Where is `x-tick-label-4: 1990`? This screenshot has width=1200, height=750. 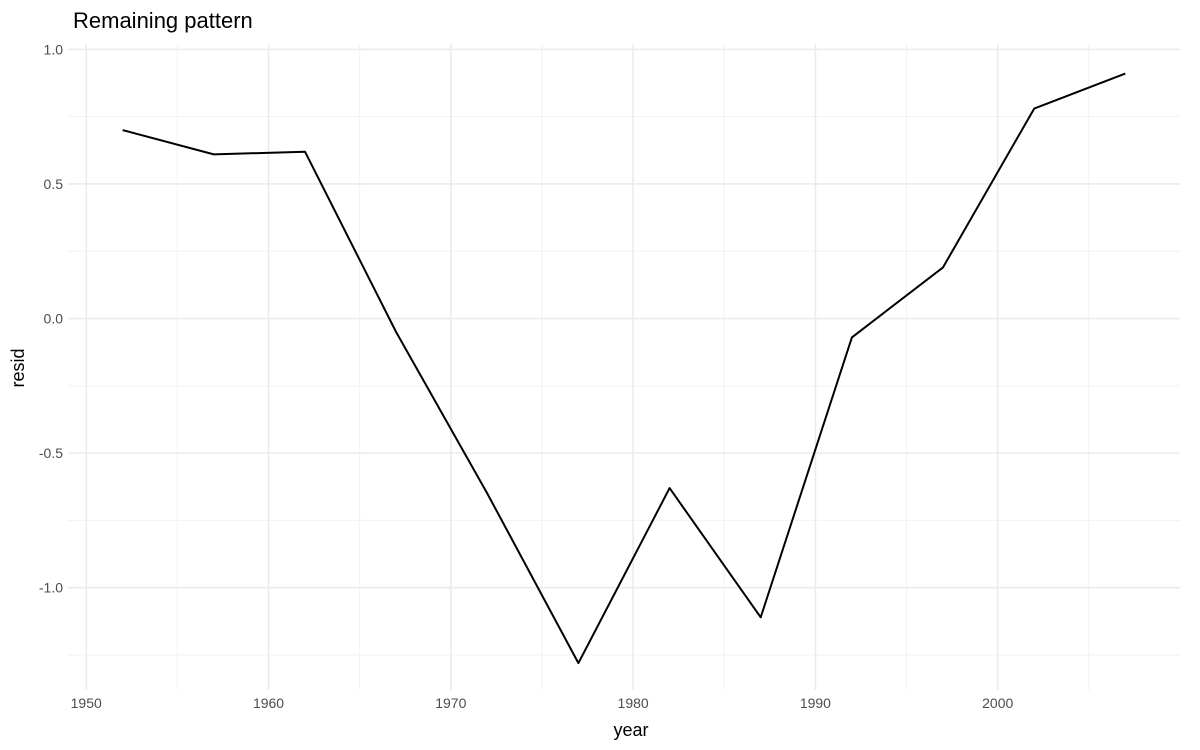 x-tick-label-4: 1990 is located at coordinates (815, 703).